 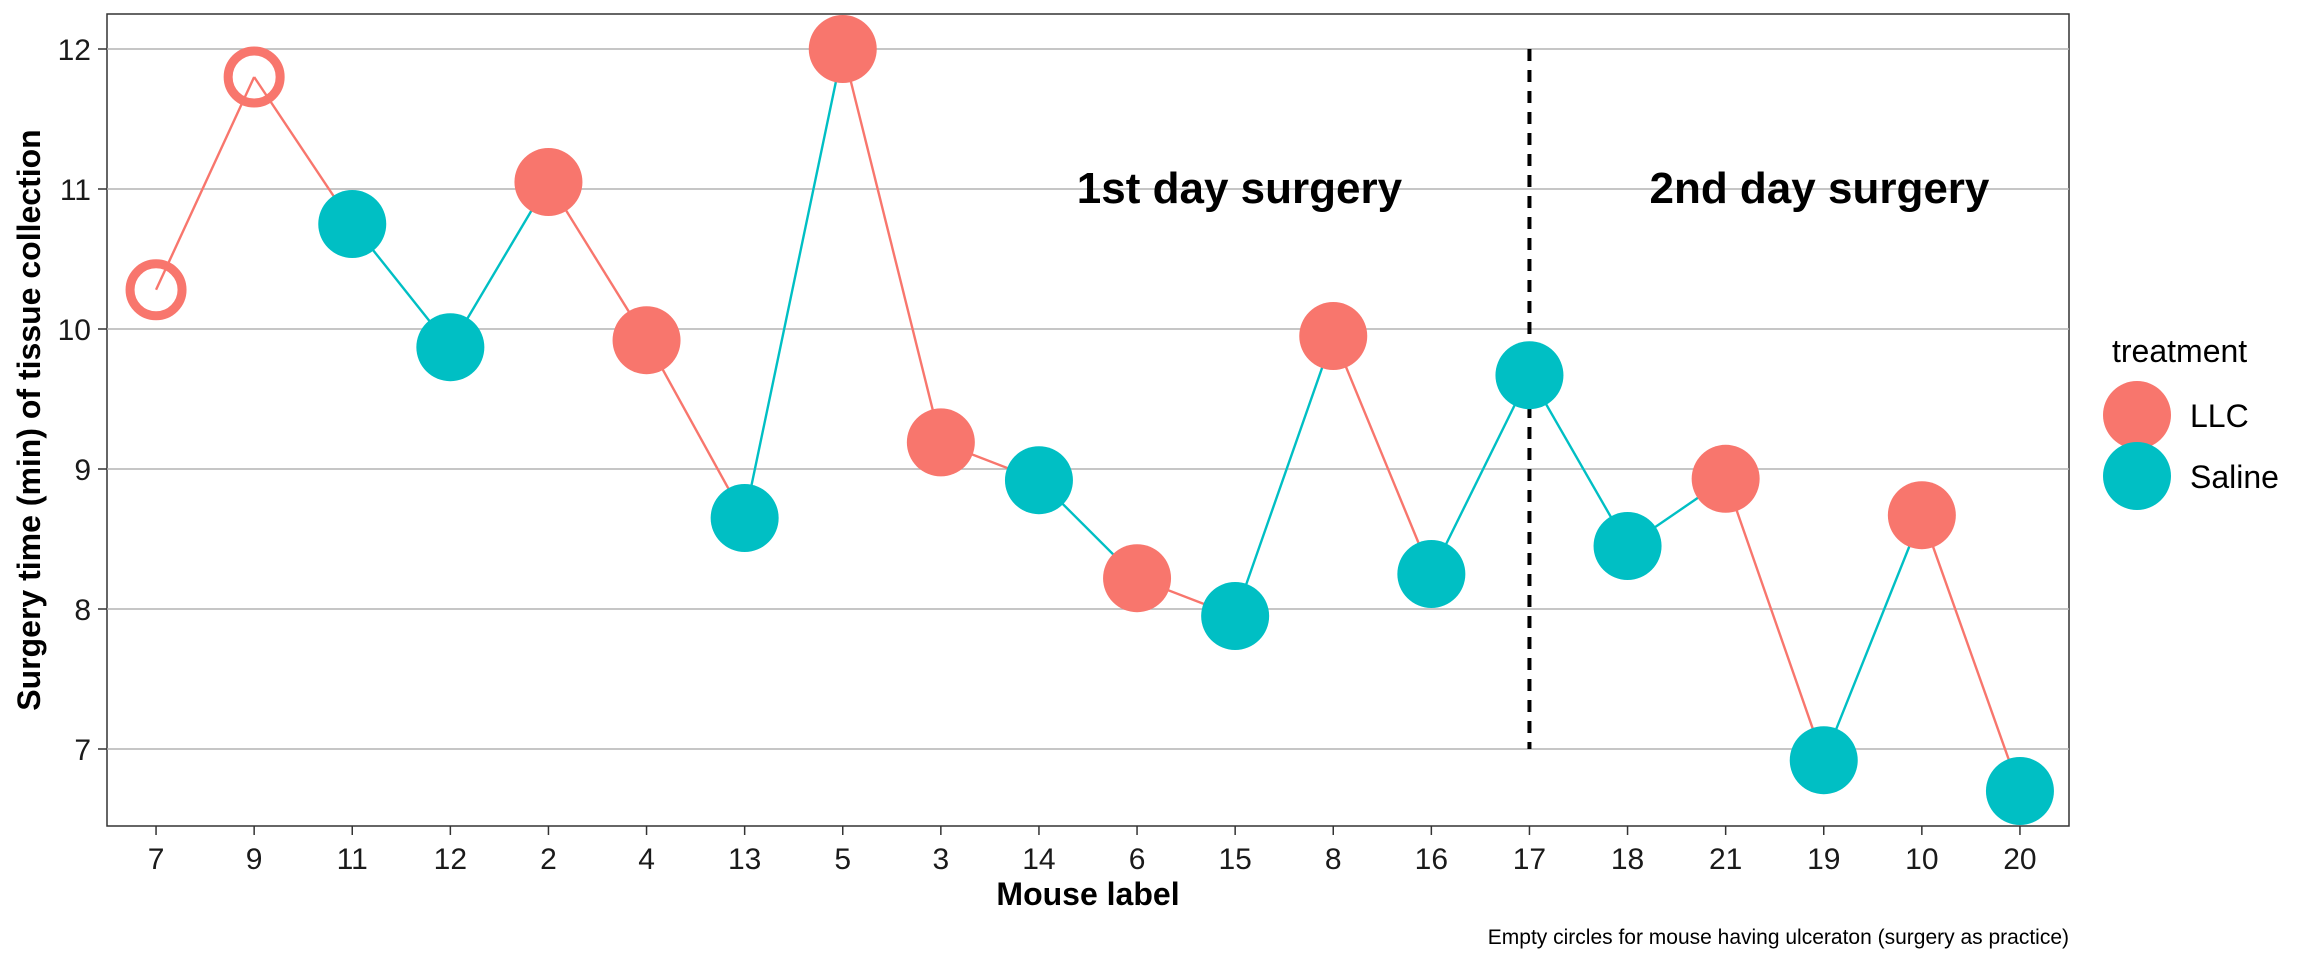 What do you see at coordinates (941, 859) in the screenshot?
I see `x-tick-label: 3` at bounding box center [941, 859].